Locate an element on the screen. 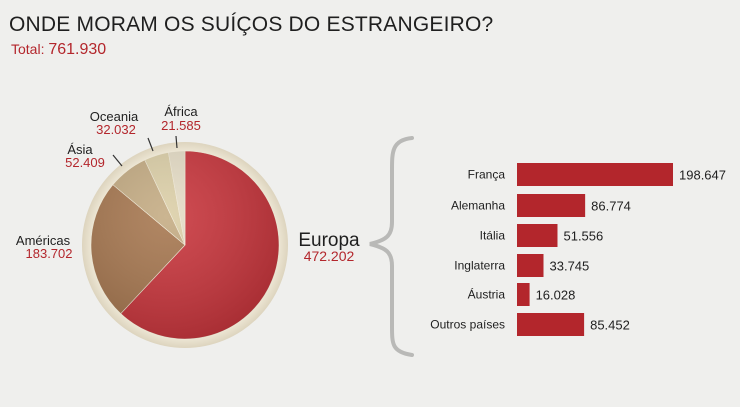 The width and height of the screenshot is (740, 407). bar-franca is located at coordinates (595, 174).